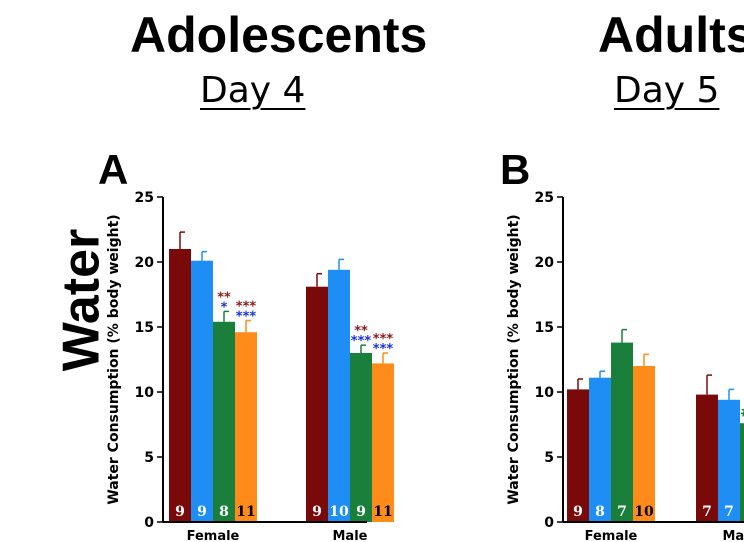 Image resolution: width=744 pixels, height=542 pixels. What do you see at coordinates (149, 458) in the screenshot?
I see `panel-a-y-tick-label: 5` at bounding box center [149, 458].